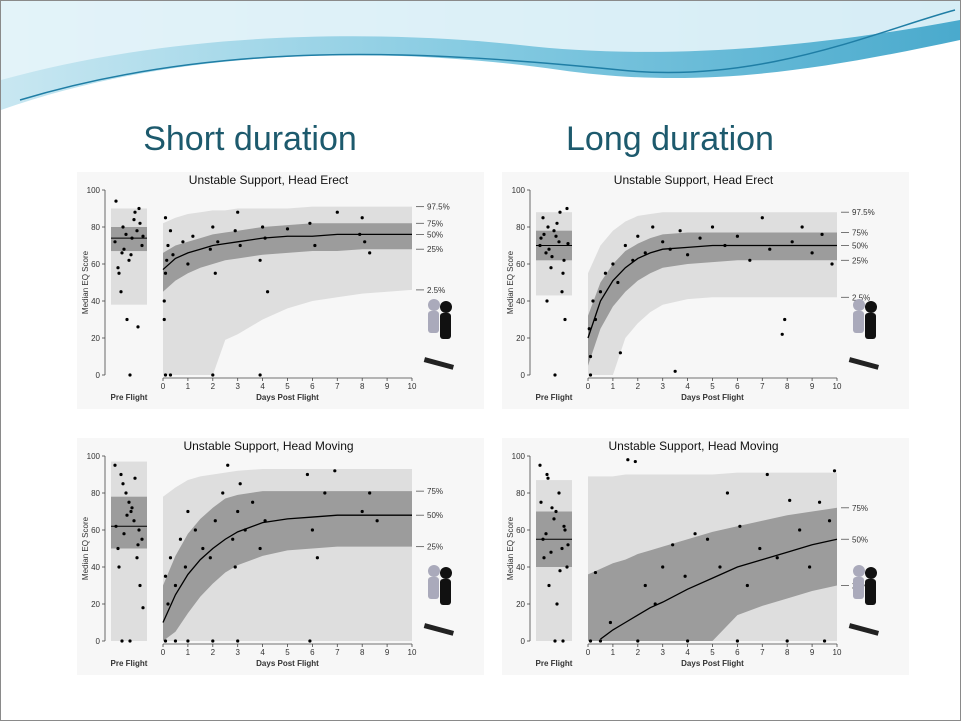 The height and width of the screenshot is (726, 961). What do you see at coordinates (693, 446) in the screenshot?
I see `chart-title: Unstable Support, Head Moving` at bounding box center [693, 446].